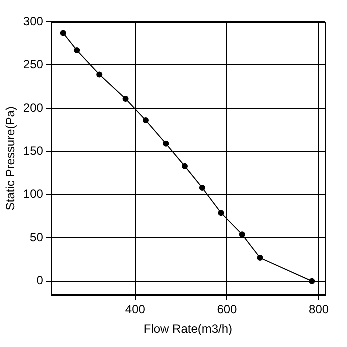  I want to click on y-tick-label: 100, so click(33, 194).